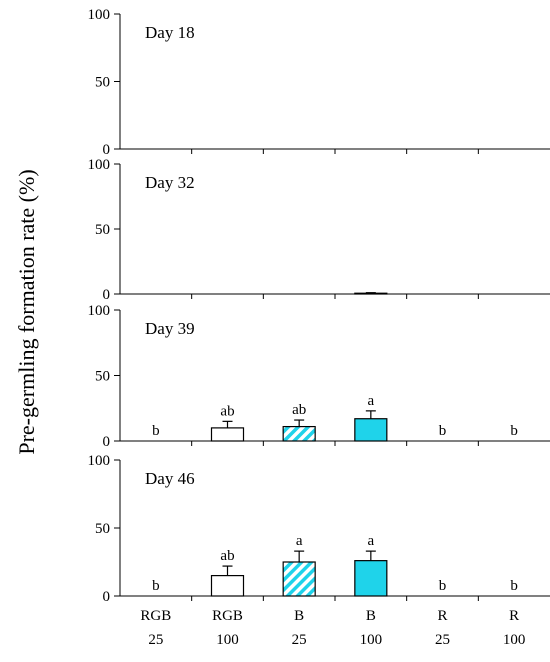 Image resolution: width=550 pixels, height=662 pixels. I want to click on panel-label: Day 32, so click(170, 182).